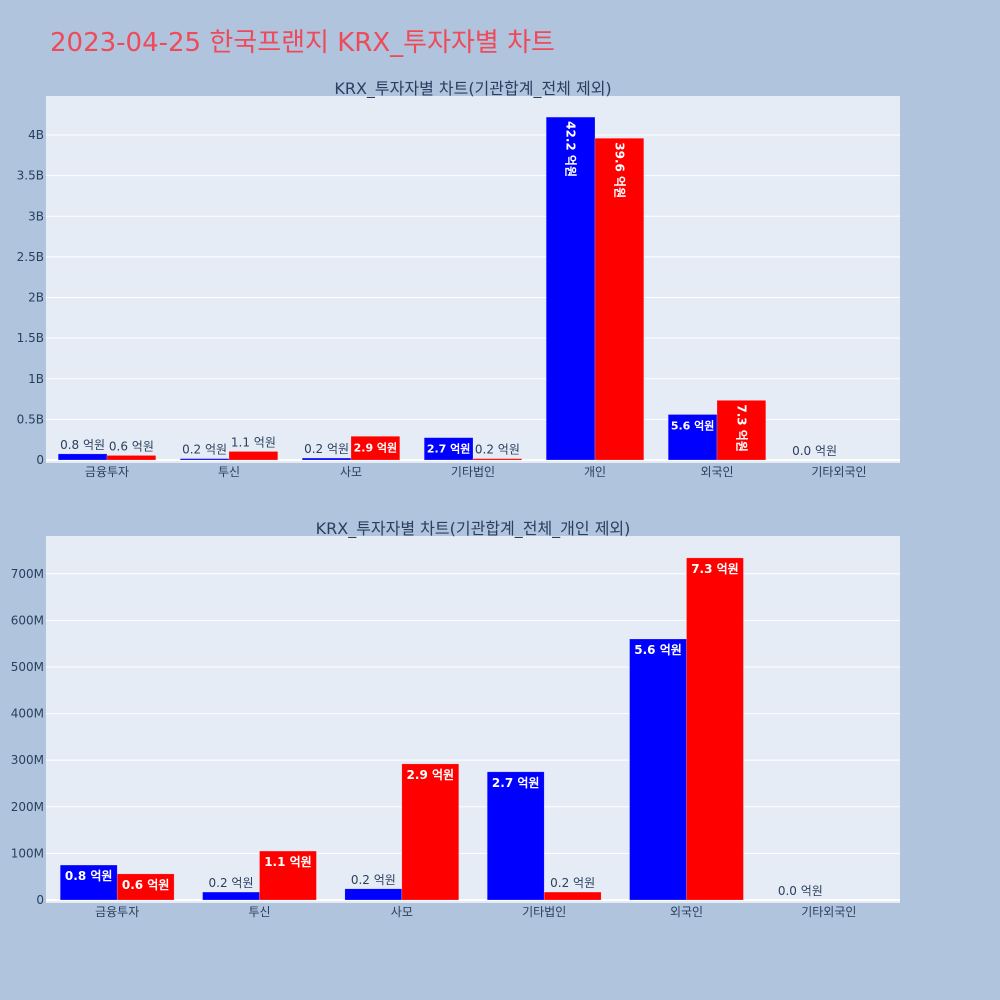 The image size is (1000, 1000). What do you see at coordinates (27, 714) in the screenshot?
I see `y-tick-label: 400M` at bounding box center [27, 714].